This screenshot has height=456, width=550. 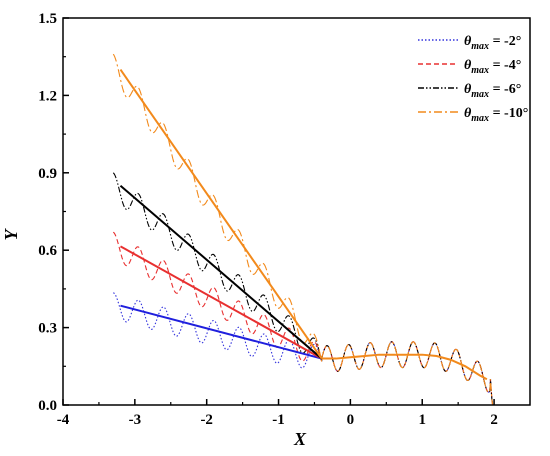 What do you see at coordinates (351, 420) in the screenshot?
I see `x-tick-label: 0` at bounding box center [351, 420].